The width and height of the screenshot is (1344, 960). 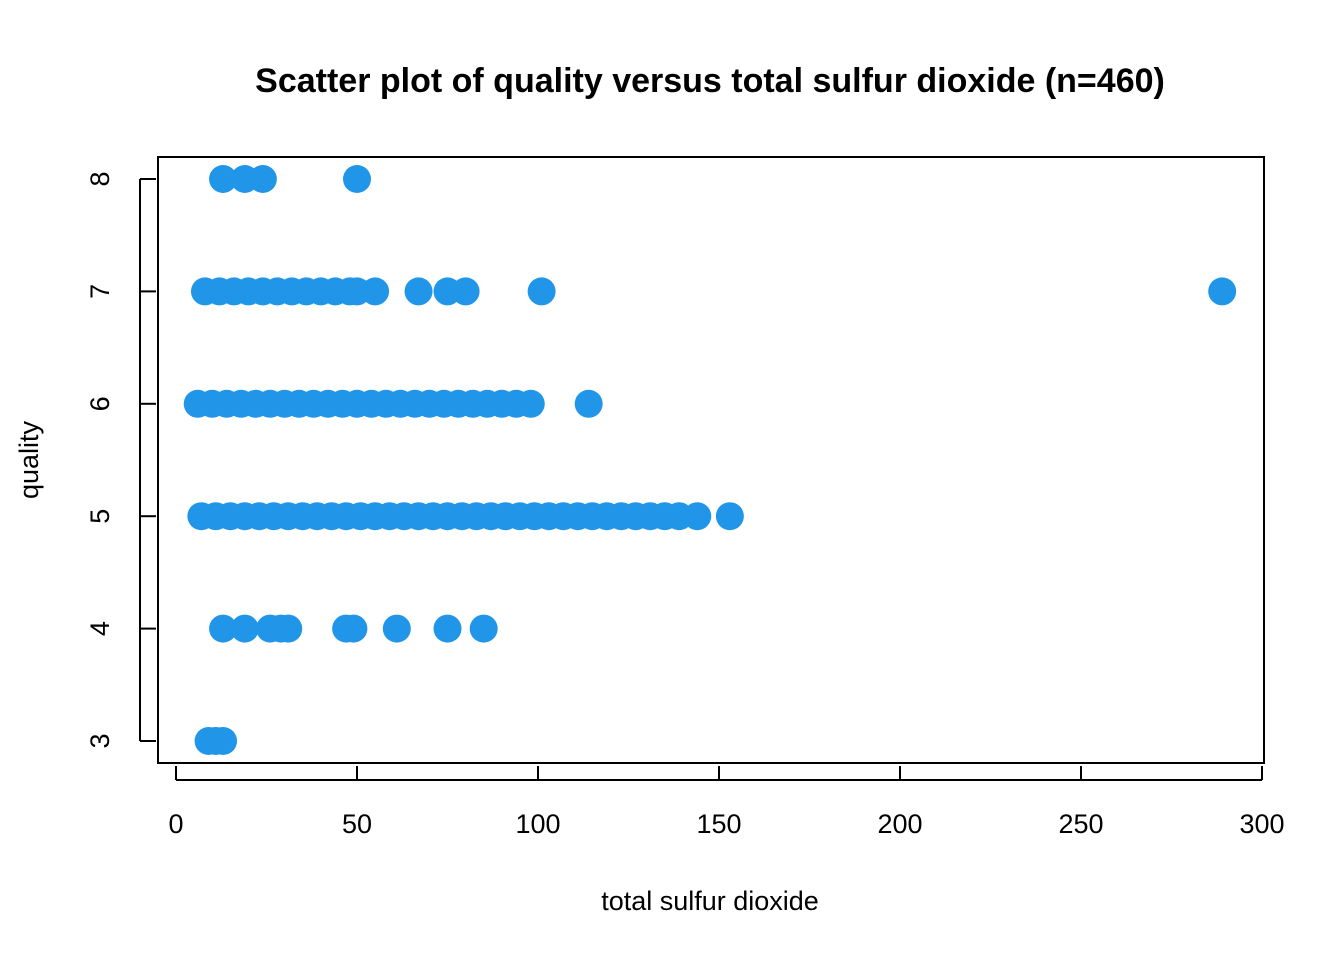 I want to click on y-tick-label: 8, so click(x=100, y=178).